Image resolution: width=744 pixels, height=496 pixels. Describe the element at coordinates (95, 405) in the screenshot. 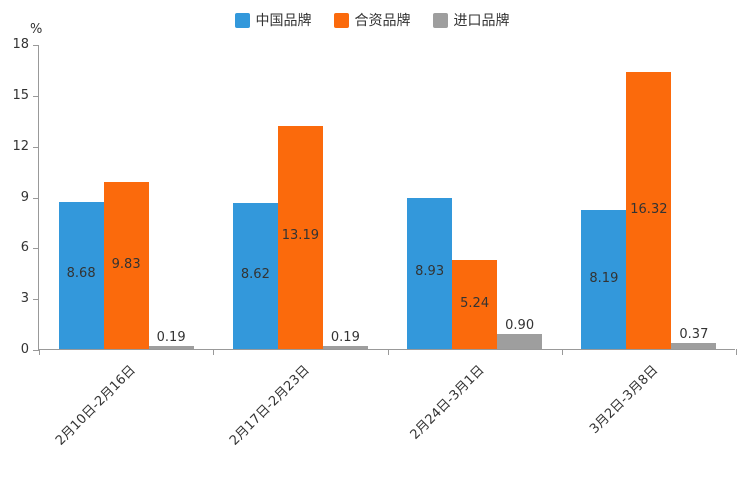

I see `x-axis-label-0: 2月10日-2月16日` at that location.